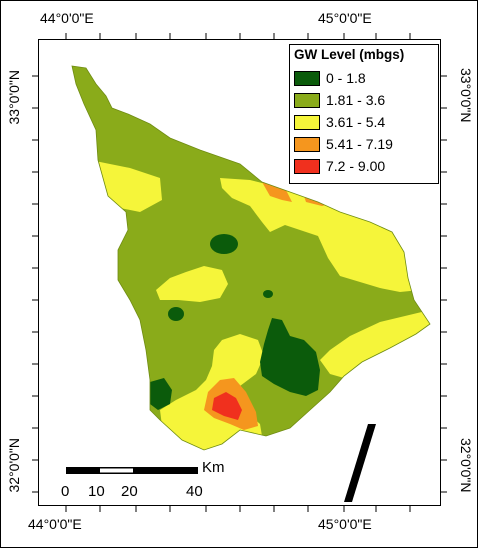 This screenshot has height=550, width=480. I want to click on scale-label-40: 40, so click(194, 491).